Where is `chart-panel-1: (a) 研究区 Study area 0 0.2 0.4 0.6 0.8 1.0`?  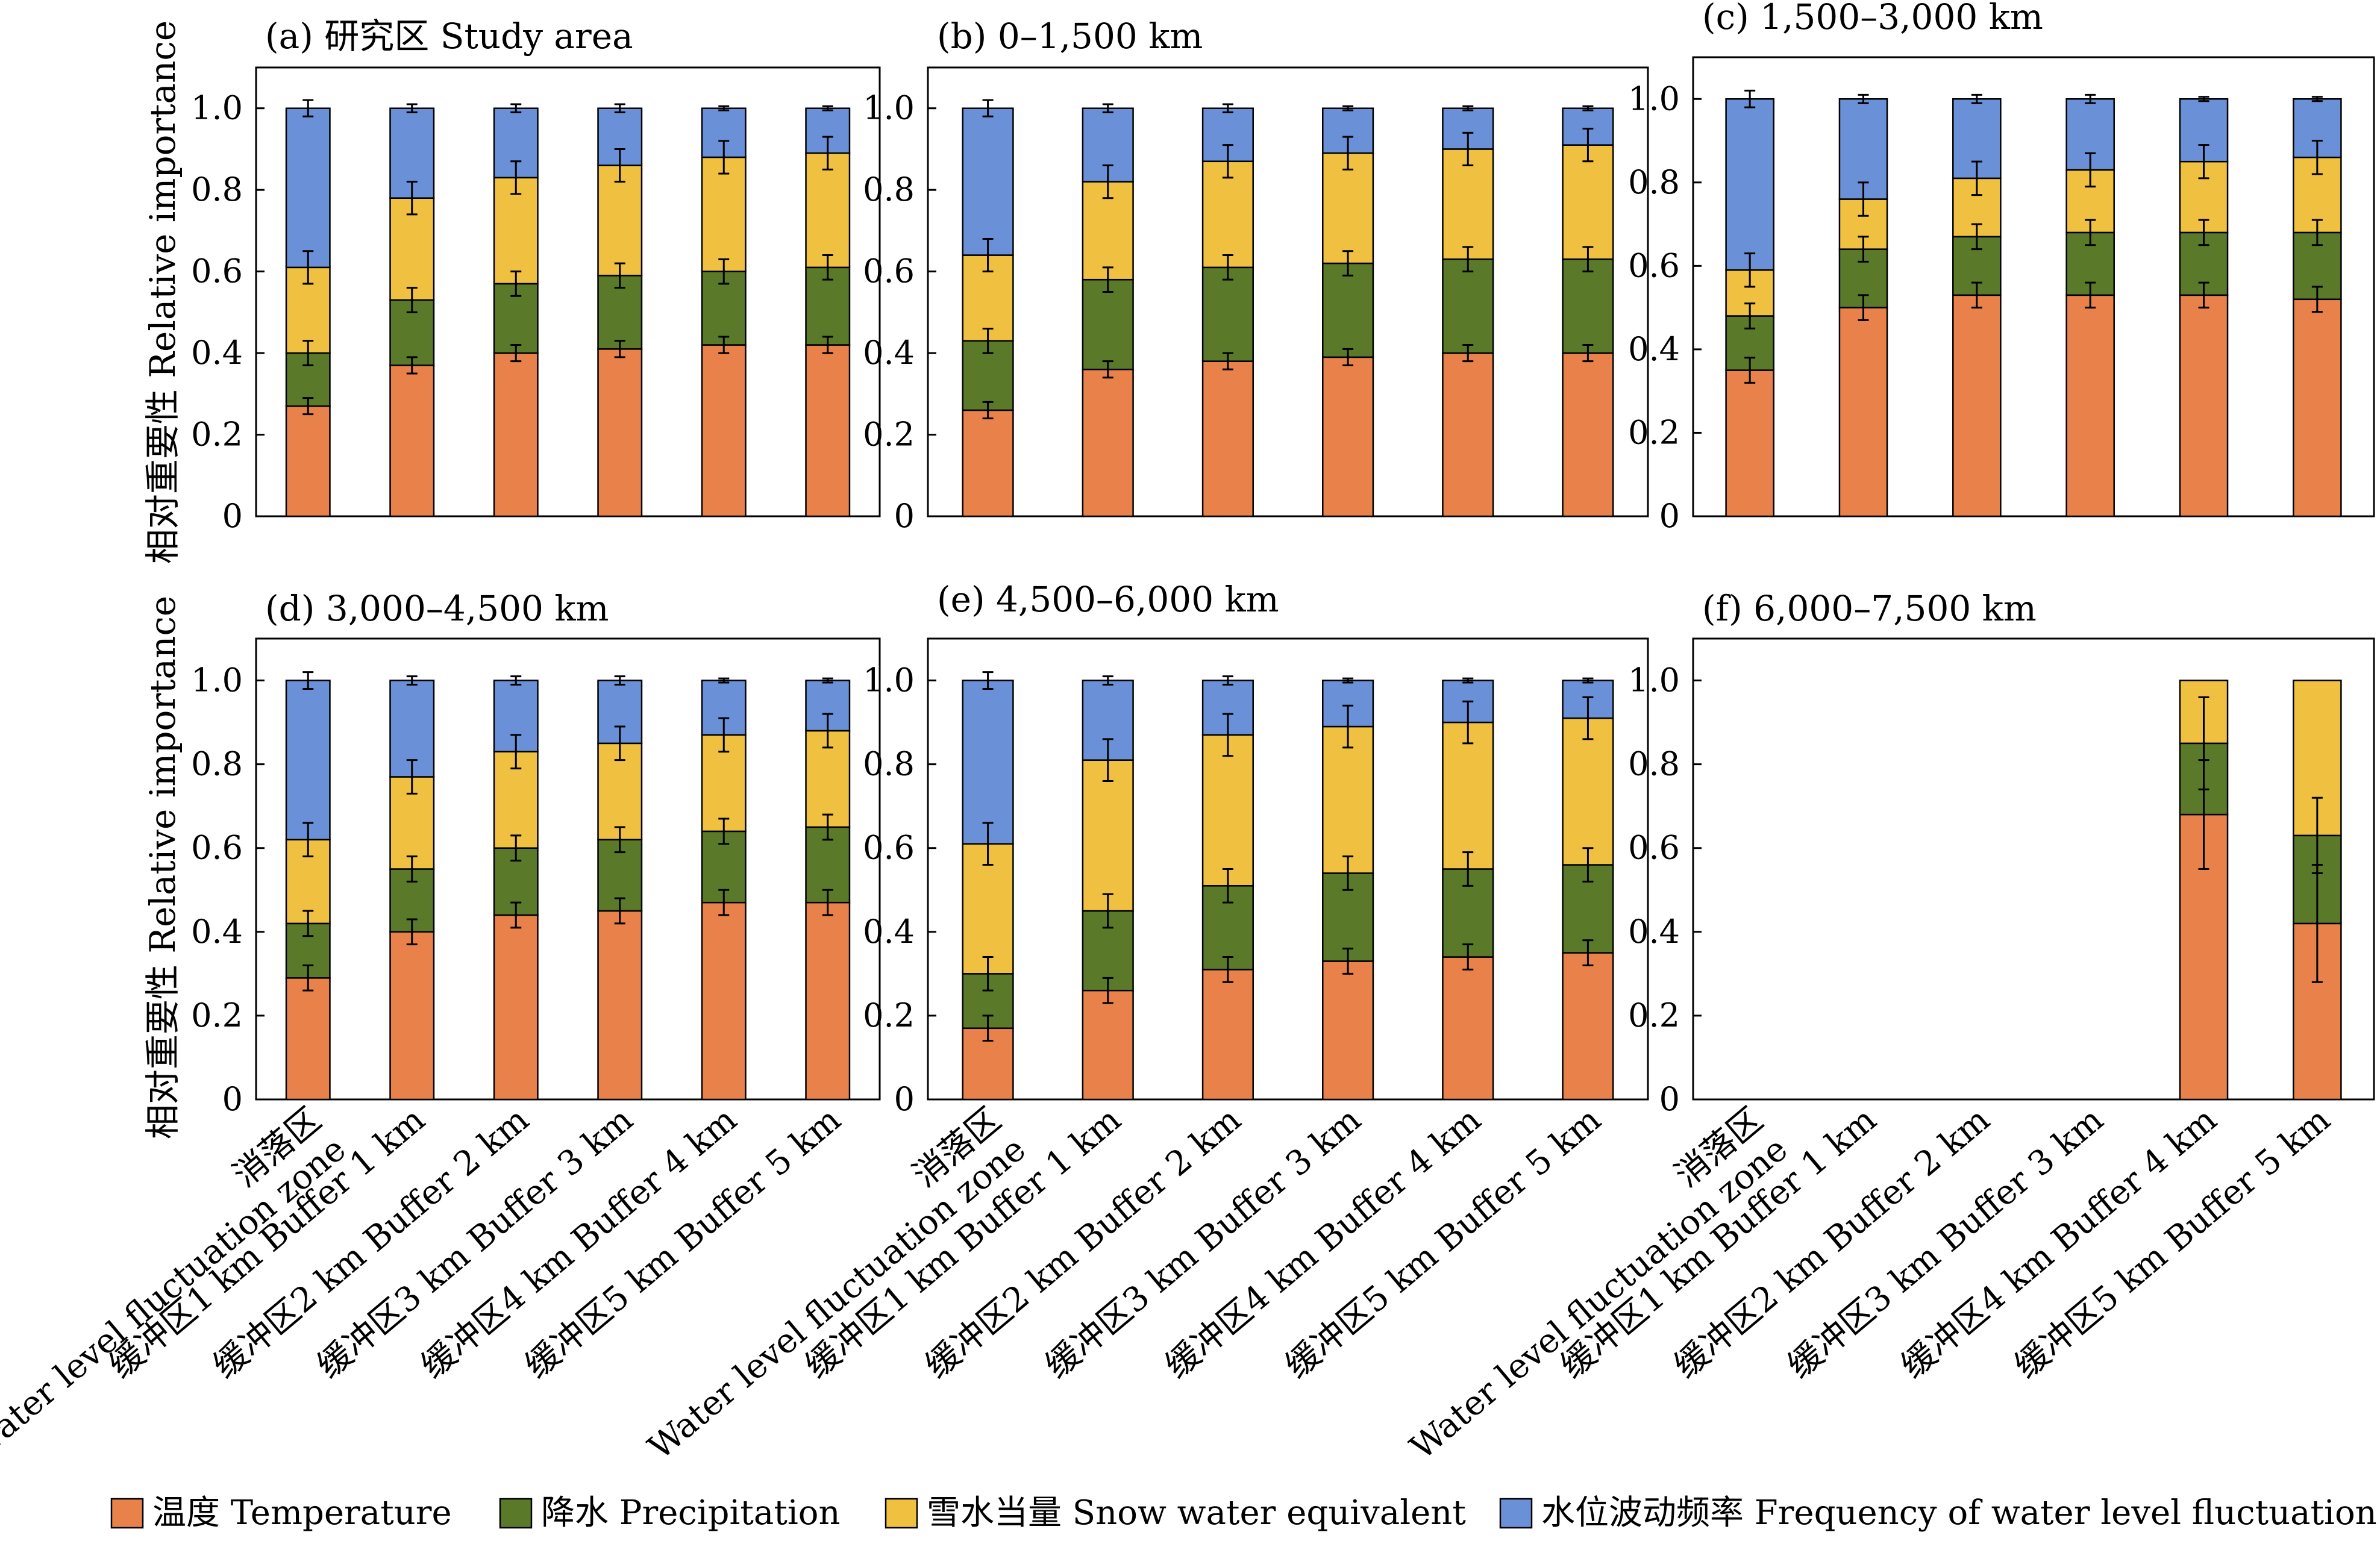
chart-panel-1: (a) 研究区 Study area 0 0.2 0.4 0.6 0.8 1.0 is located at coordinates (536, 275).